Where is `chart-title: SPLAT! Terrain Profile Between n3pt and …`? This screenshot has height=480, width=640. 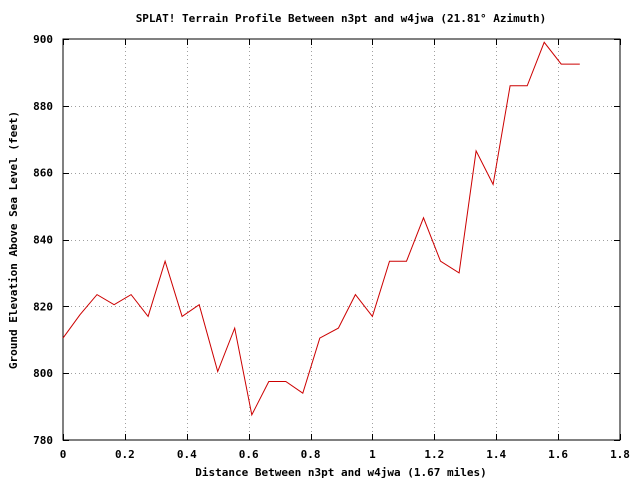
chart-title: SPLAT! Terrain Profile Between n3pt and … is located at coordinates (341, 18).